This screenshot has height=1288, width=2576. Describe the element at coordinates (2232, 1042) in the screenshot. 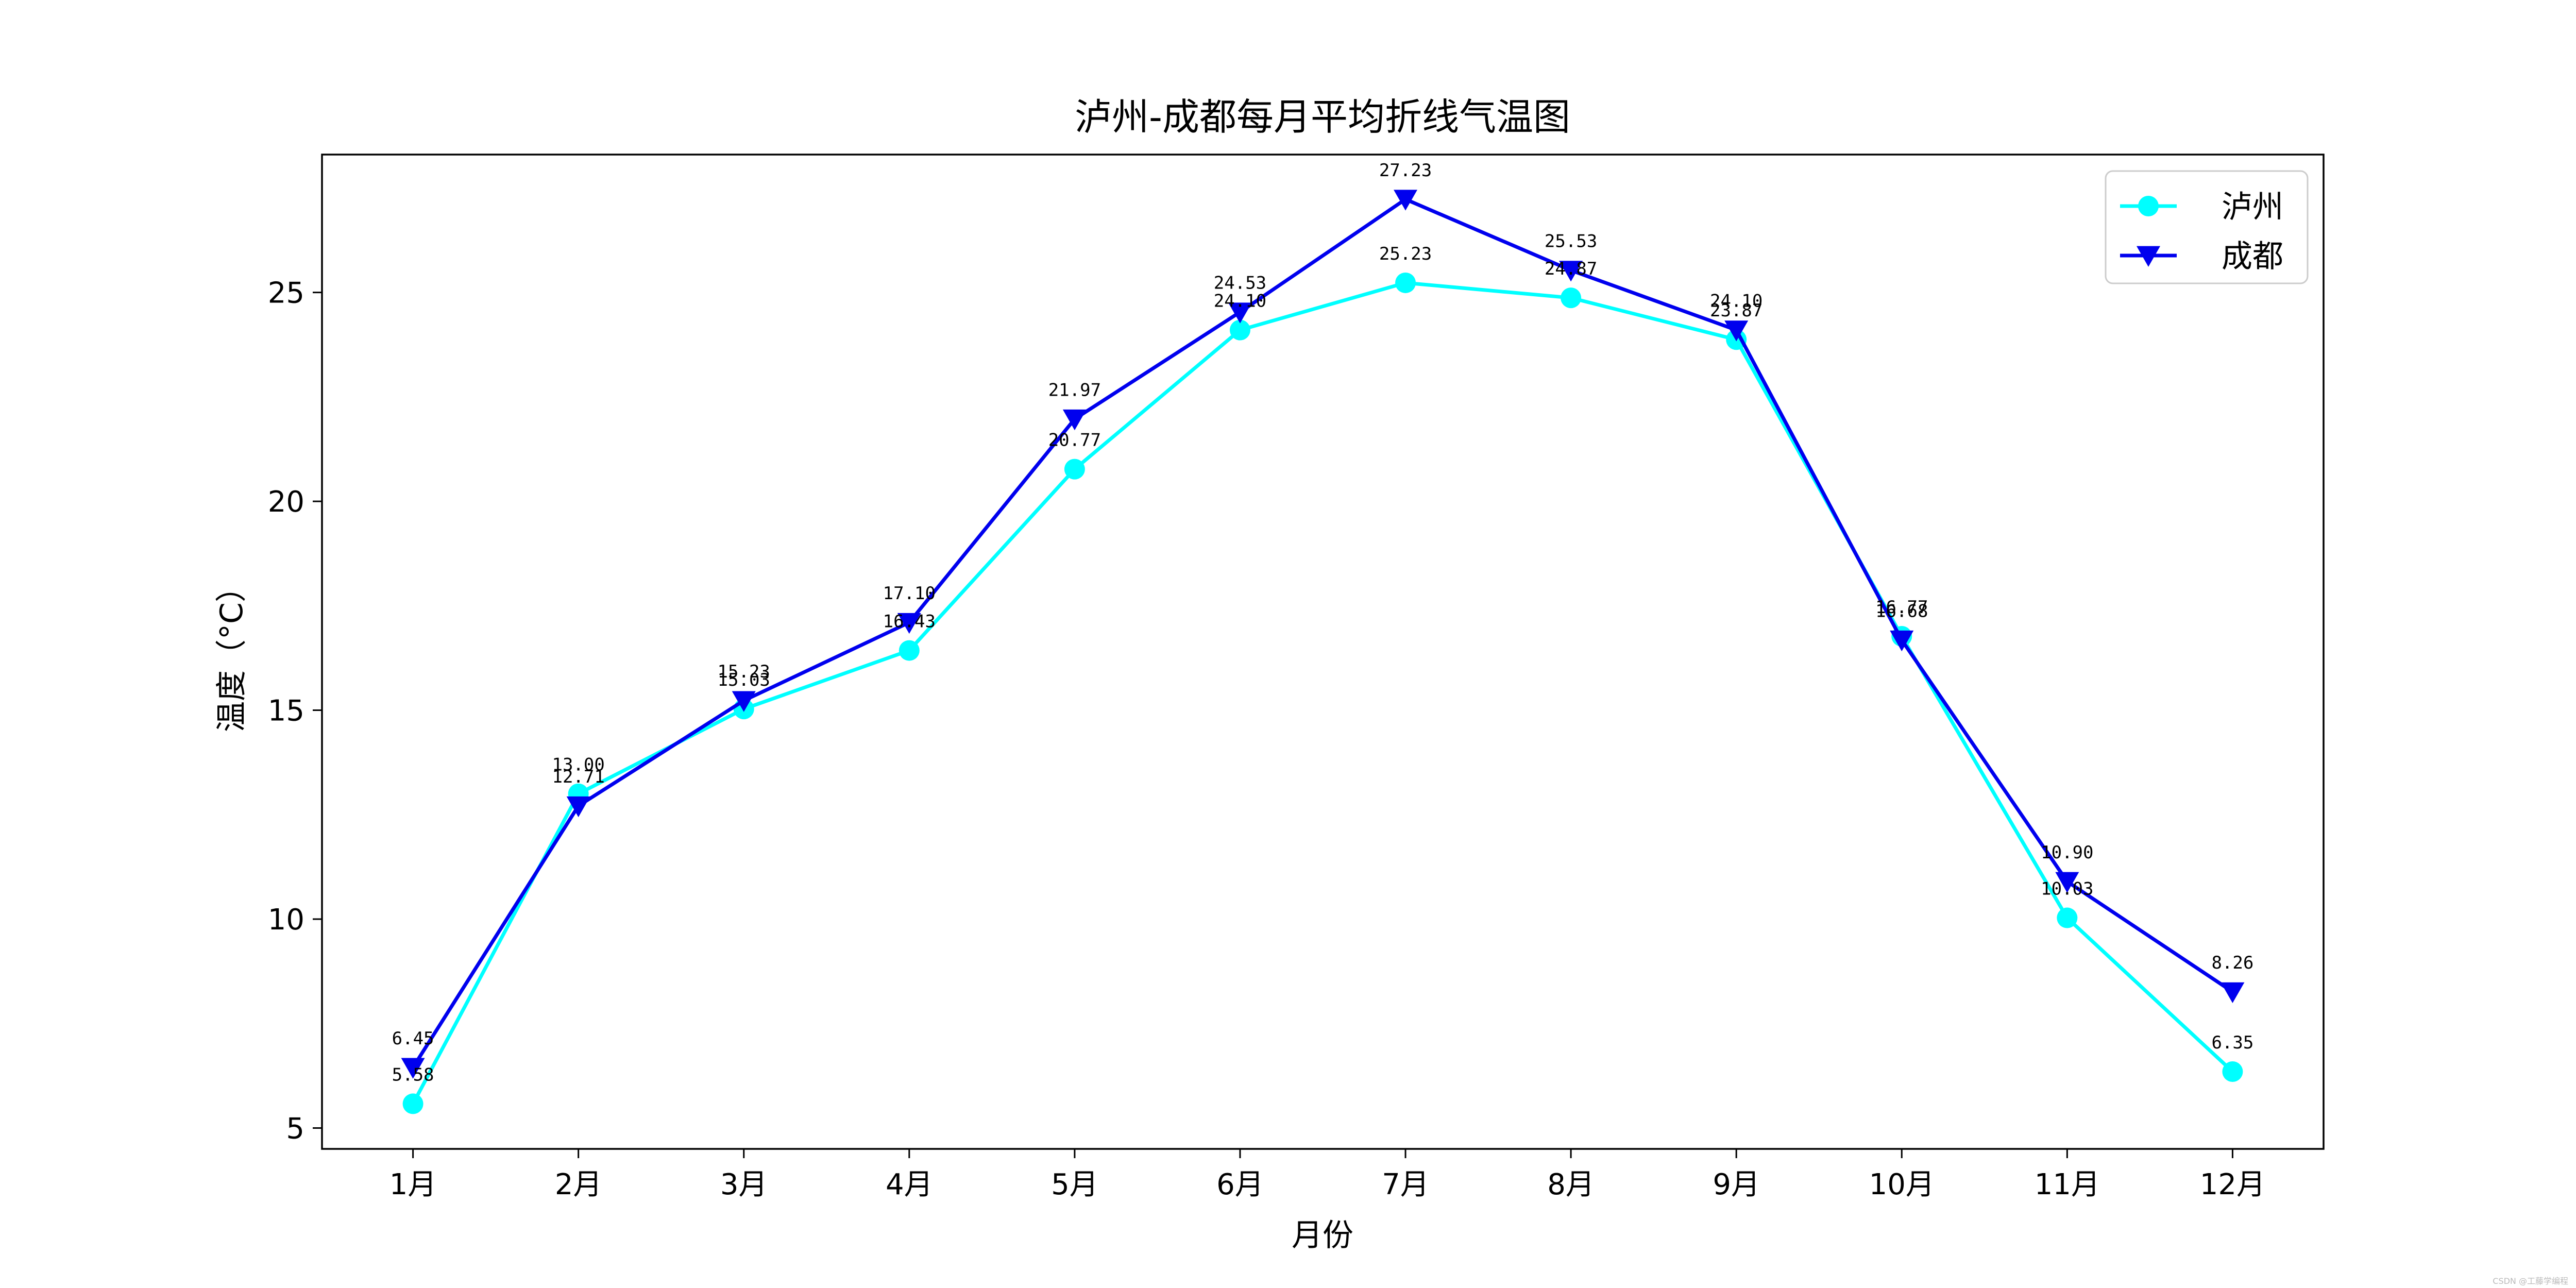

I see `data-label: 6.35` at that location.